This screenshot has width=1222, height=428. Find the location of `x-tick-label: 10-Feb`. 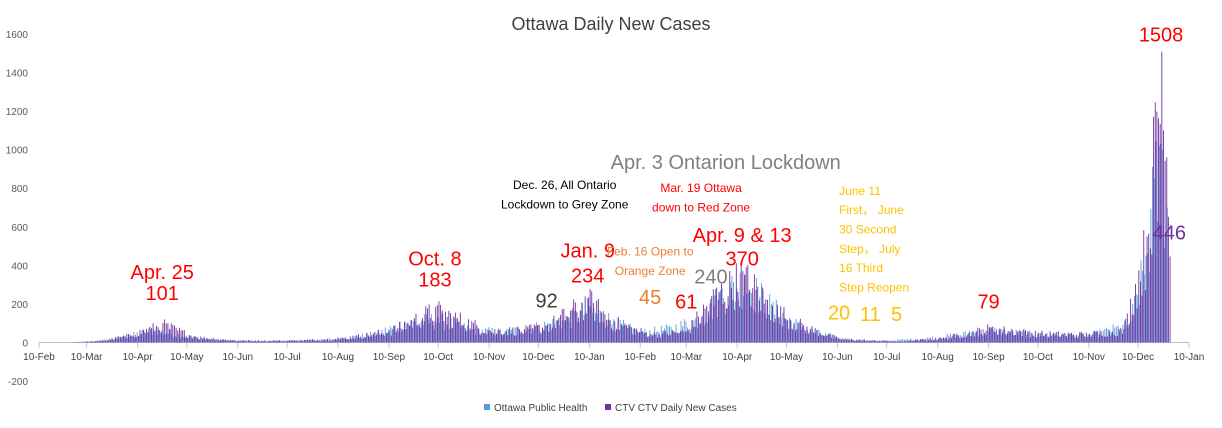

x-tick-label: 10-Feb is located at coordinates (640, 357).